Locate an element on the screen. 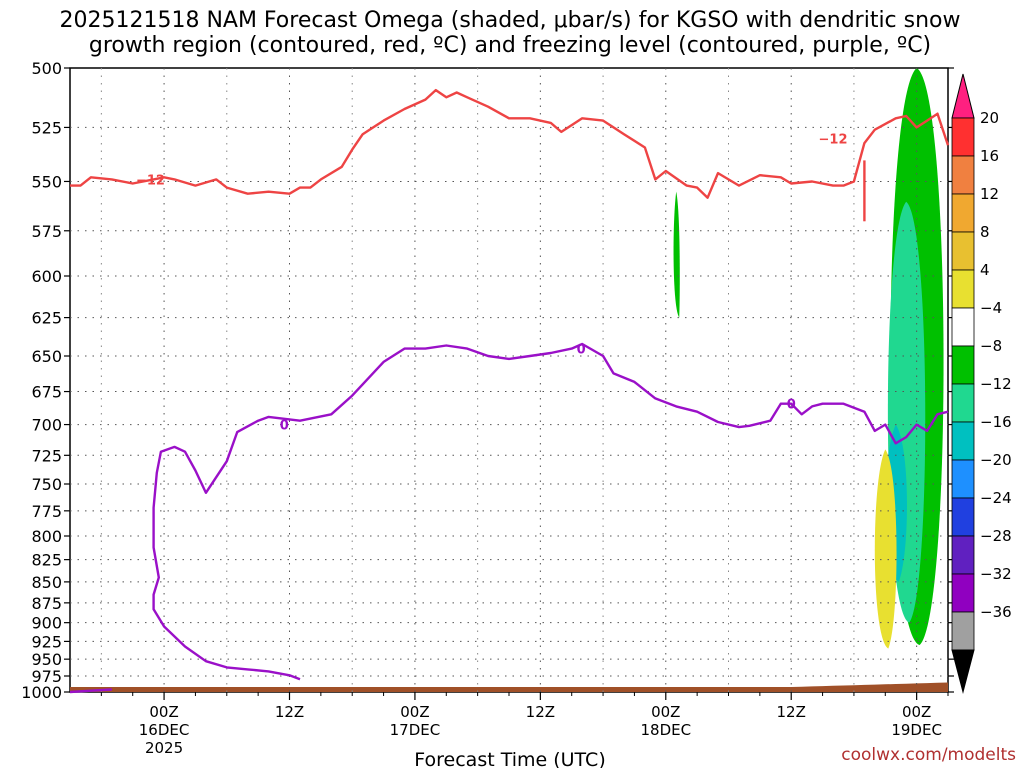  y-tick-label-900: 900 is located at coordinates (46, 623).